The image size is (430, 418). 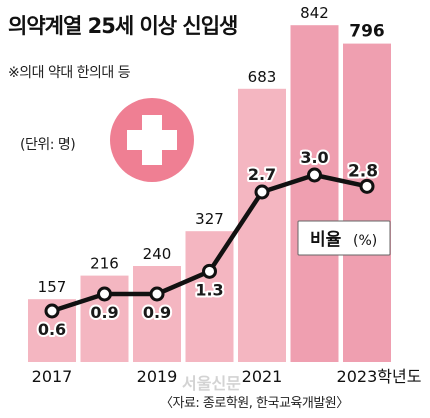 I want to click on unit-label: (단위: 명), so click(x=48, y=145).